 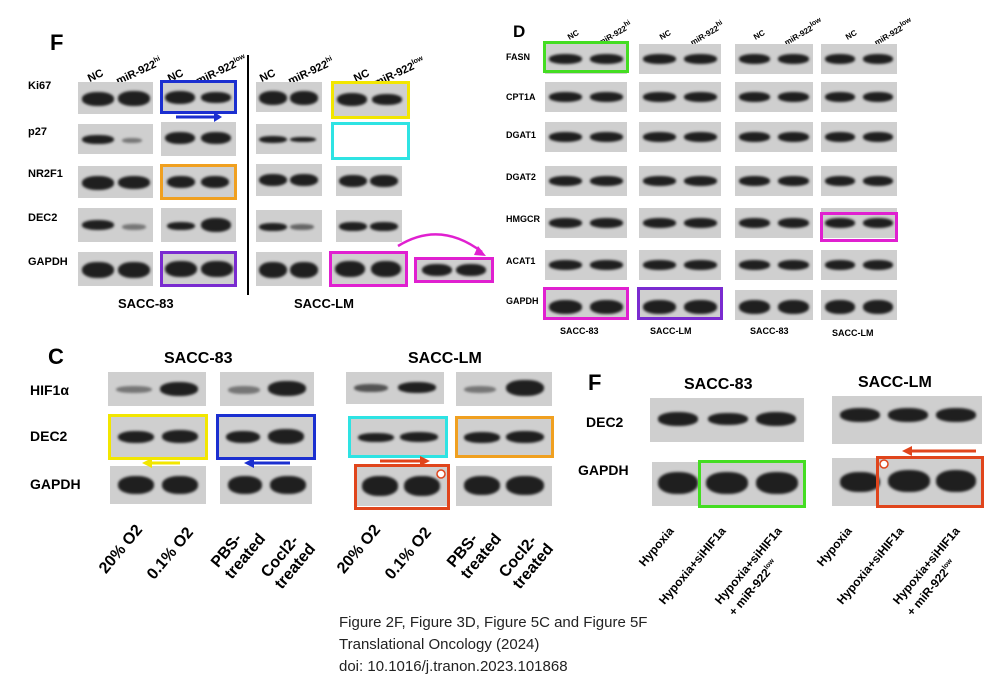 What do you see at coordinates (769, 331) in the screenshot?
I see `d-group-3: SACC-83` at bounding box center [769, 331].